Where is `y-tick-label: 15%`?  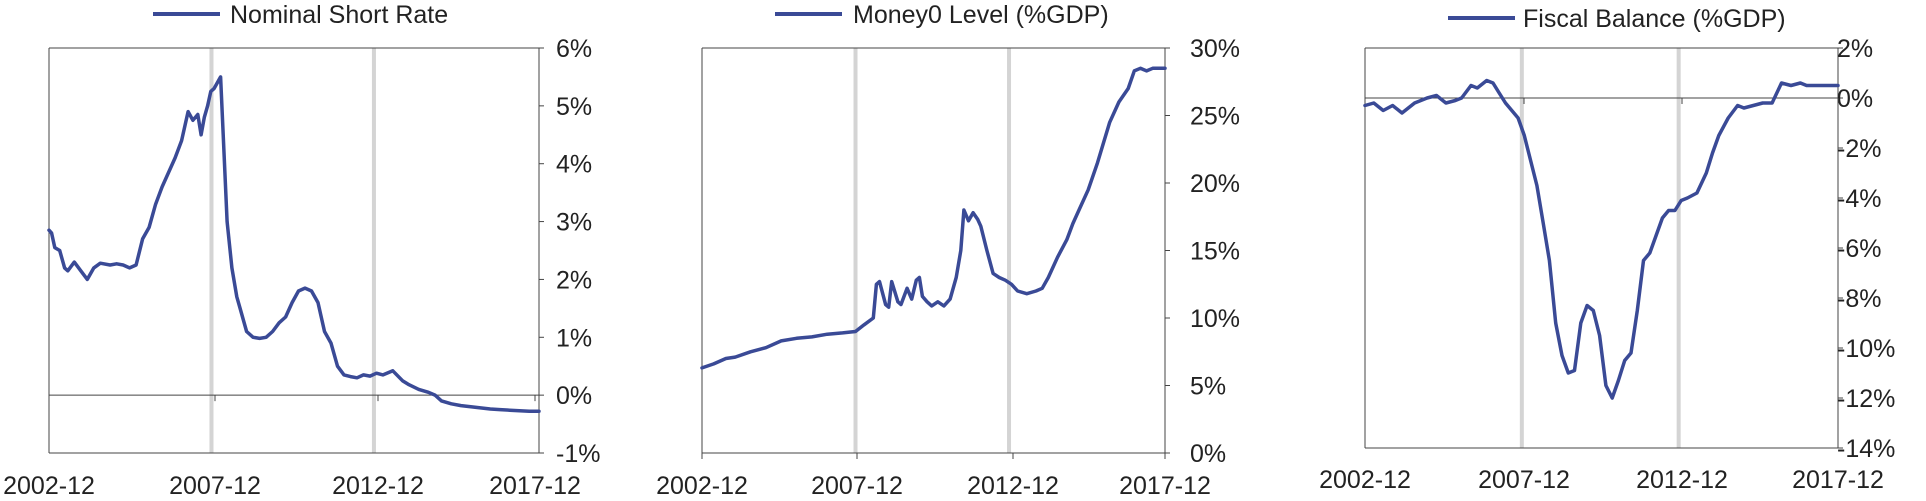 y-tick-label: 15% is located at coordinates (1215, 252).